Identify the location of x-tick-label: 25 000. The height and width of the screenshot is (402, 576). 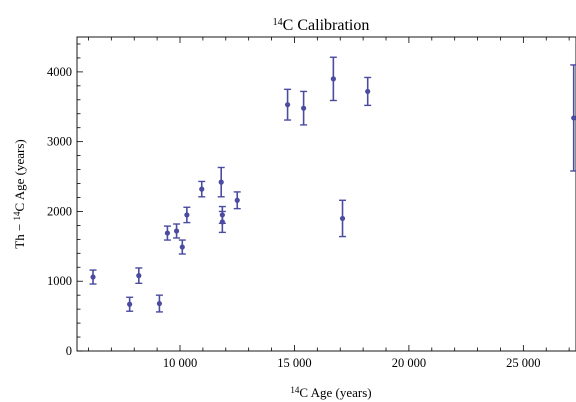
(523, 363).